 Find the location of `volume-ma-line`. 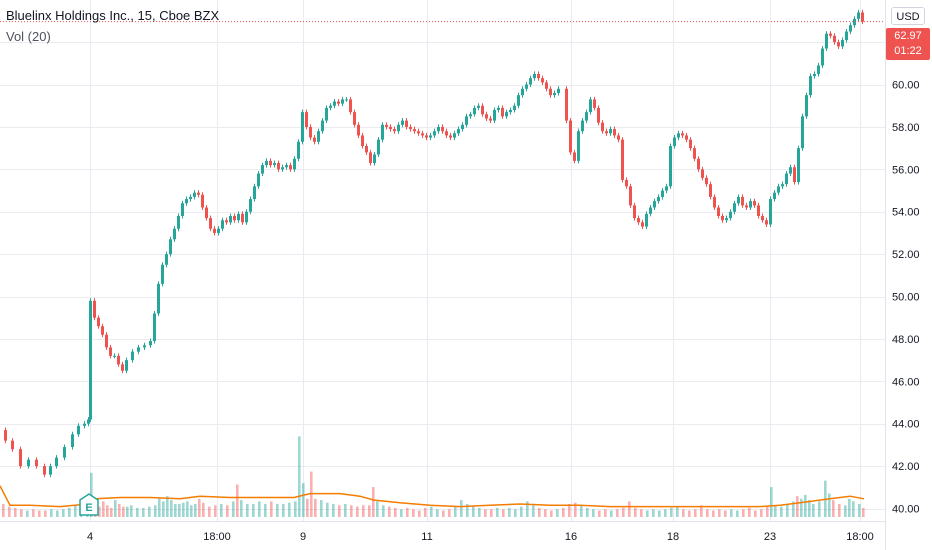

volume-ma-line is located at coordinates (432, 496).